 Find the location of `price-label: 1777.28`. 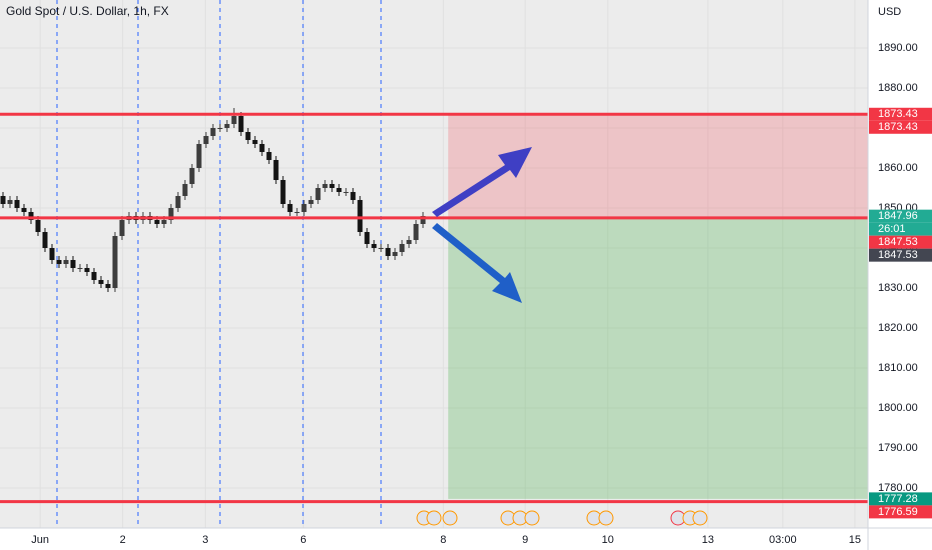

price-label: 1777.28 is located at coordinates (898, 499).